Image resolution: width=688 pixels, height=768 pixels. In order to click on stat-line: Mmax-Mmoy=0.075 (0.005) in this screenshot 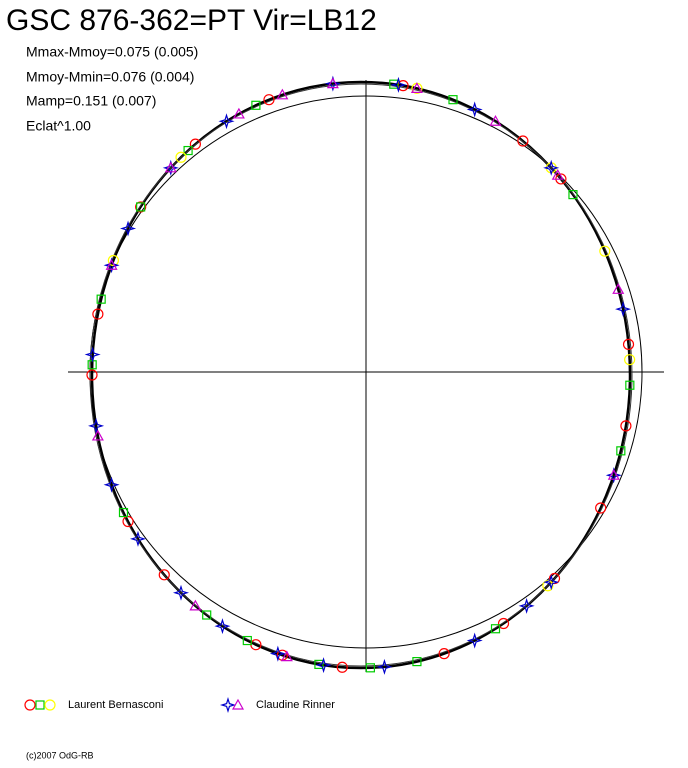, I will do `click(112, 52)`.